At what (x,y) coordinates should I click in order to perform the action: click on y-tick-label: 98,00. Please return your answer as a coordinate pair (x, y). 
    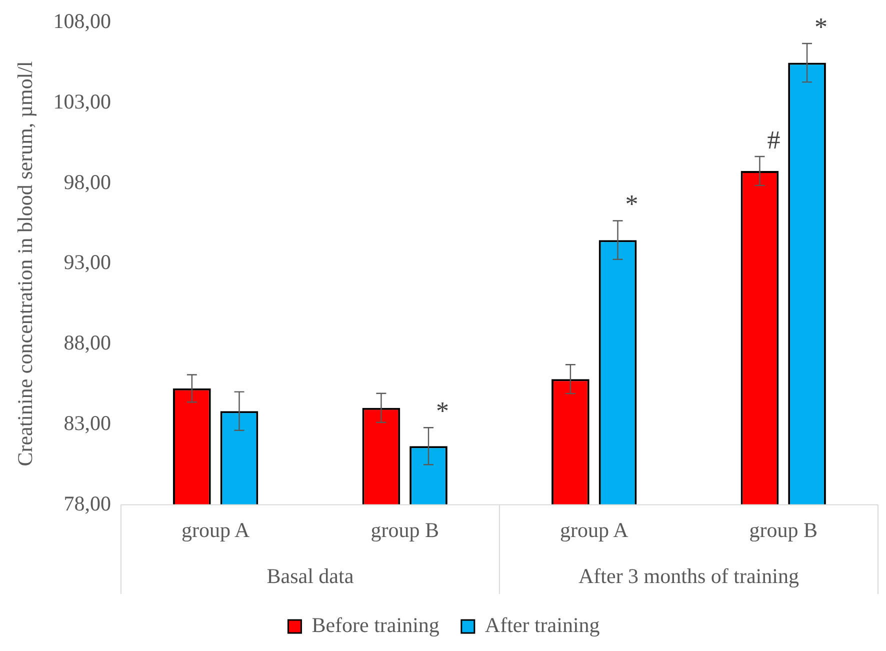
    Looking at the image, I should click on (87, 182).